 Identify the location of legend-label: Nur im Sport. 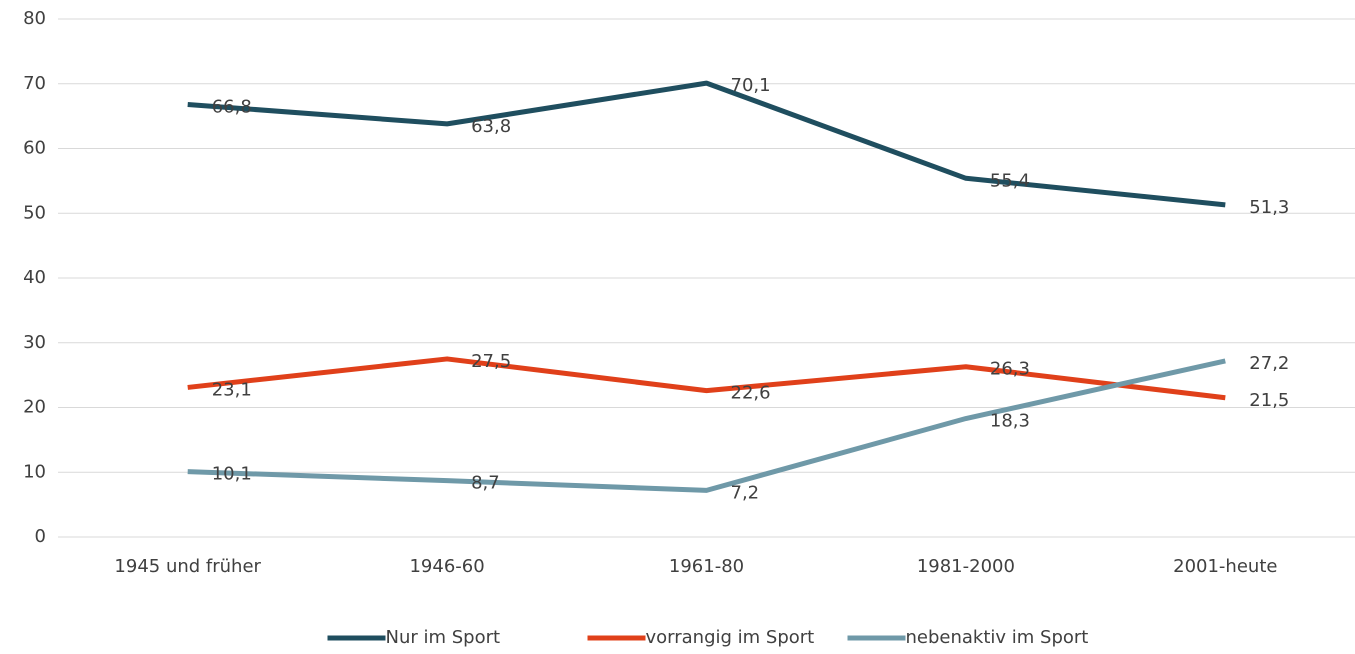
(443, 637).